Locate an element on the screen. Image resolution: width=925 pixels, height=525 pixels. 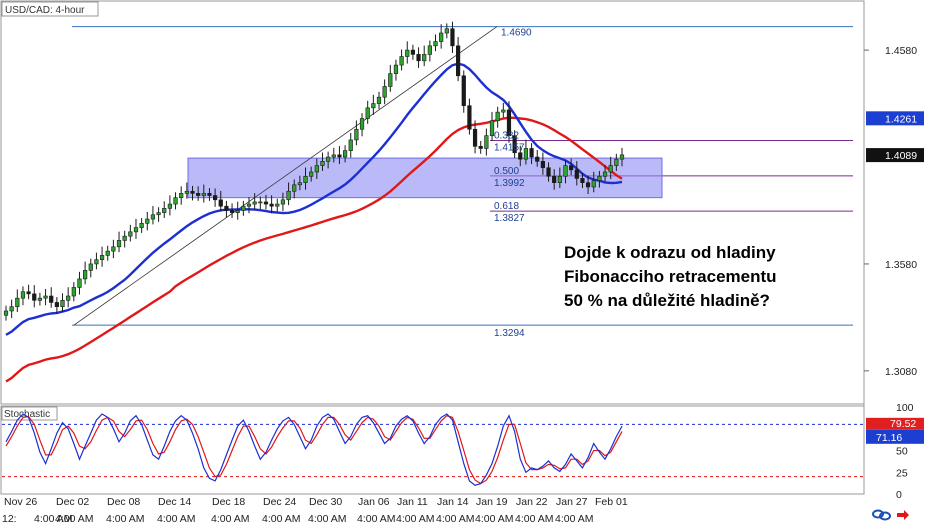
fib-500-price: 1.3992 is located at coordinates (509, 183).